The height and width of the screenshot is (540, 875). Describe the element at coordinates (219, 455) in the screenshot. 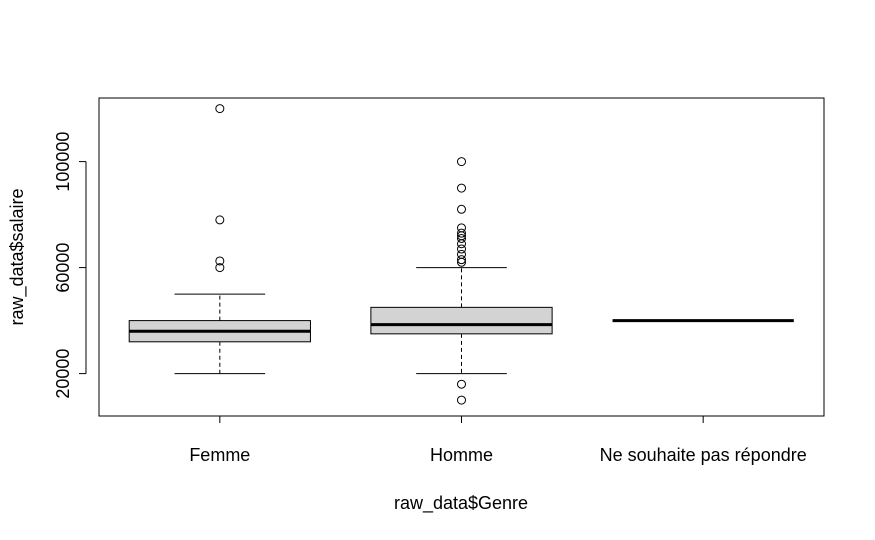

I see `x-tick-label: Femme` at that location.